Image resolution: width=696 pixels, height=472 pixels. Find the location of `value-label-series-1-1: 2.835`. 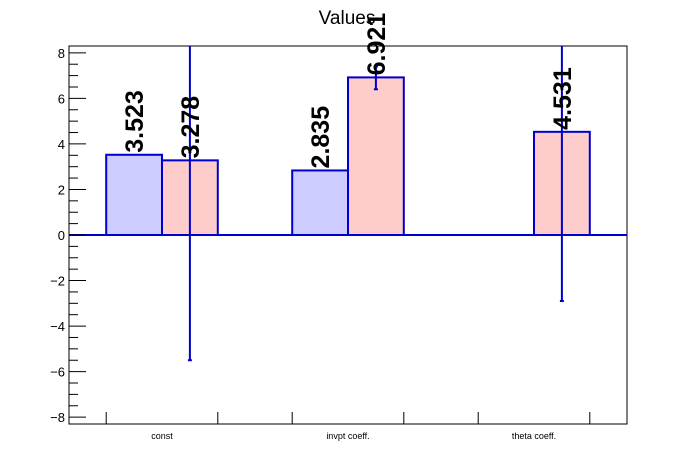

value-label-series-1-1: 2.835 is located at coordinates (321, 137).